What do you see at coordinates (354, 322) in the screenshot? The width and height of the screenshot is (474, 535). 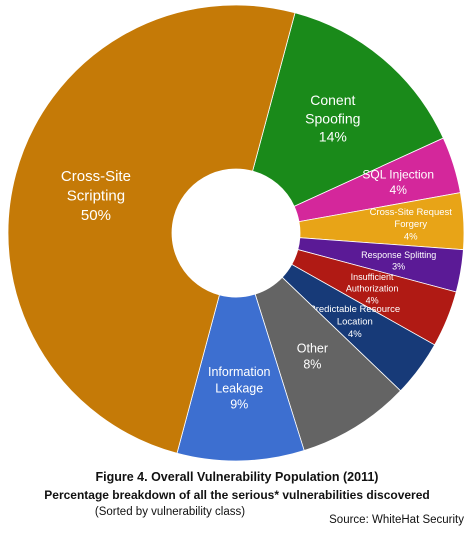 I see `slice-label-predictable-resource-location: Predictable Resource Location 4%` at bounding box center [354, 322].